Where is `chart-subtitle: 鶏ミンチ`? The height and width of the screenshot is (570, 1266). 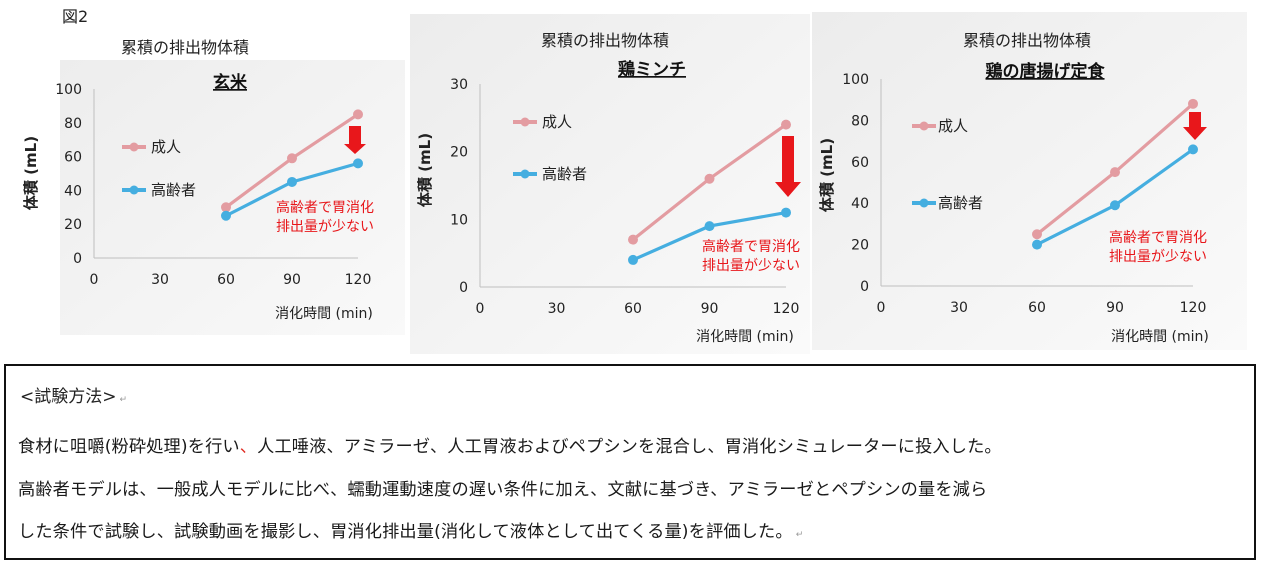
chart-subtitle: 鶏ミンチ is located at coordinates (652, 69).